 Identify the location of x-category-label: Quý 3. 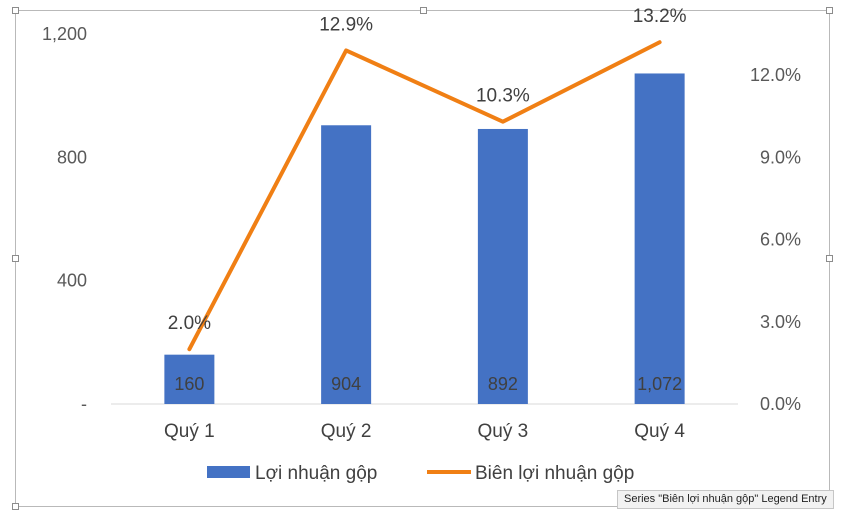
(503, 431).